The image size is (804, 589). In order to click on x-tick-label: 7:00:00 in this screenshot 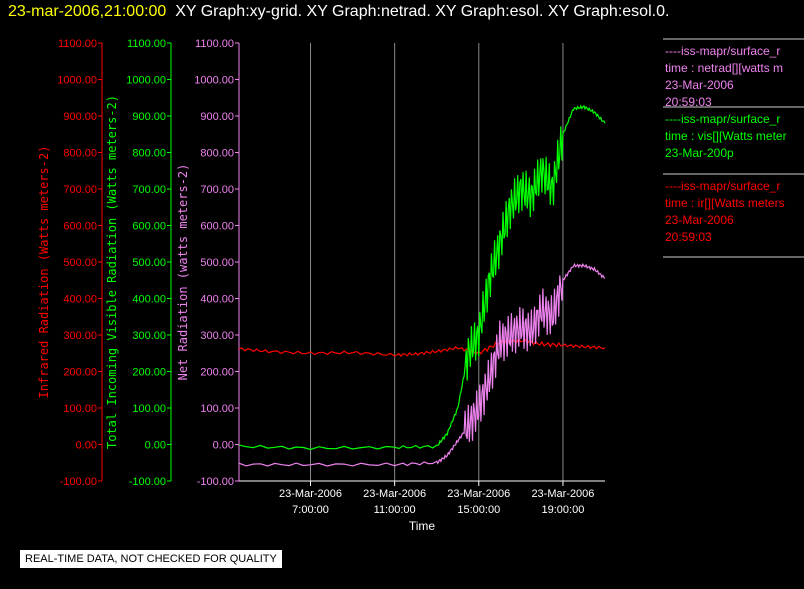, I will do `click(310, 510)`.